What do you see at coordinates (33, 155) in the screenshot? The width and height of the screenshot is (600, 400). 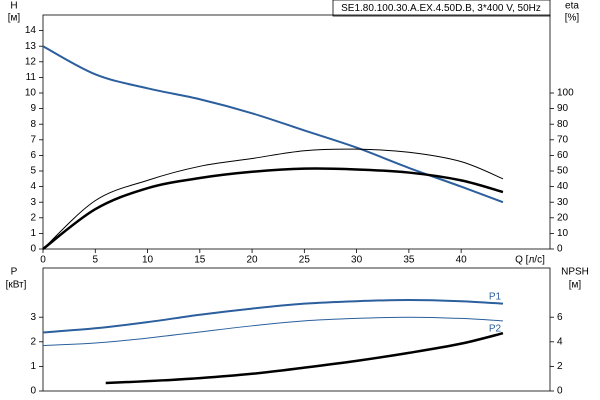 I see `y-tick-label: 6` at bounding box center [33, 155].